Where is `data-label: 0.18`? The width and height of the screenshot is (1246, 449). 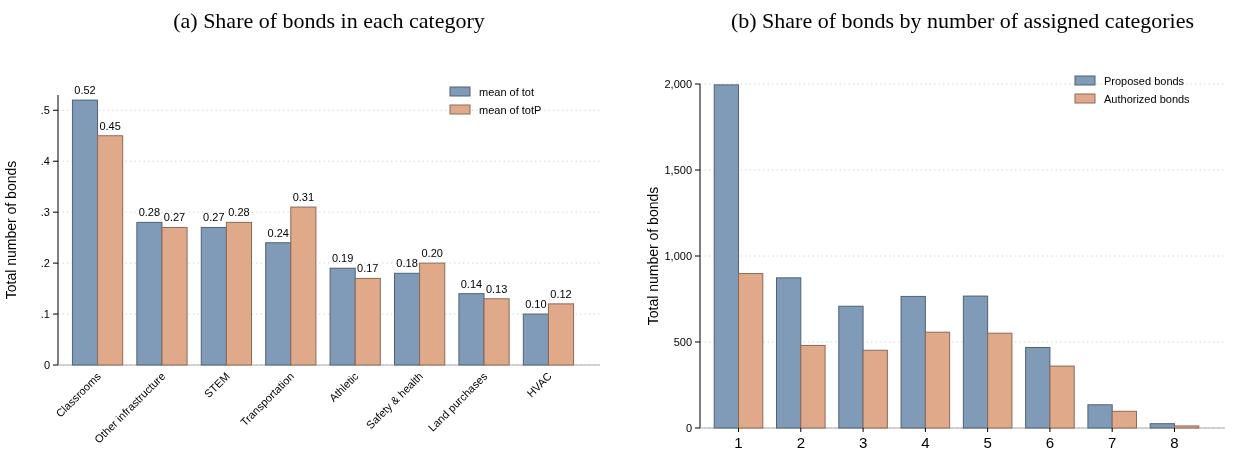 data-label: 0.18 is located at coordinates (407, 263).